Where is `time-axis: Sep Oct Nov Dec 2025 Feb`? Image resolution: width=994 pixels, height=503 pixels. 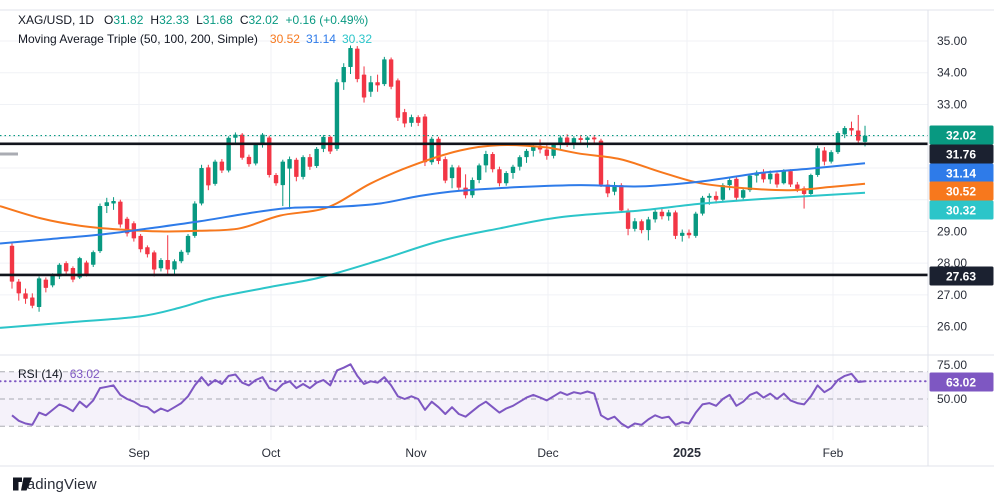
time-axis: Sep Oct Nov Dec 2025 Feb is located at coordinates (485, 453).